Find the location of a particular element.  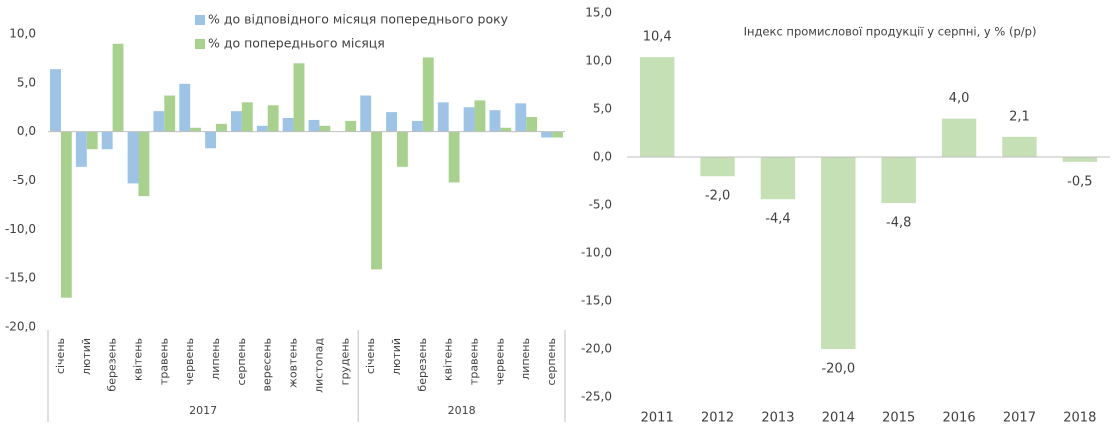

x-tick-label: 2018 is located at coordinates (1079, 418).